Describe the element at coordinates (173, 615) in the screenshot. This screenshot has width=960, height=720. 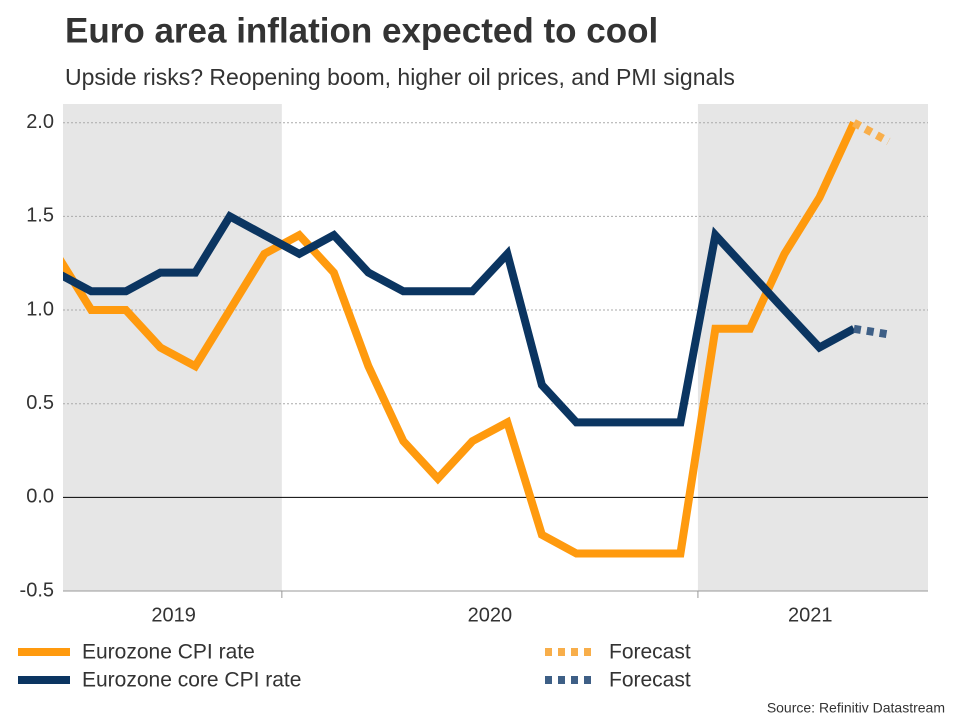
I see `x-tick-label: 2019` at that location.